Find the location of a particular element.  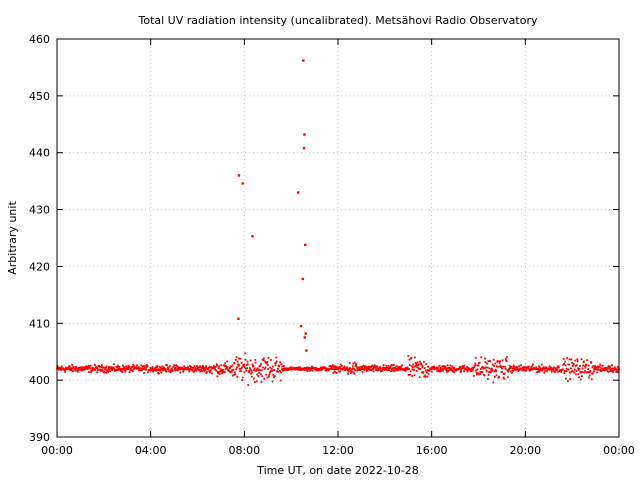

outlier-point is located at coordinates (301, 326).